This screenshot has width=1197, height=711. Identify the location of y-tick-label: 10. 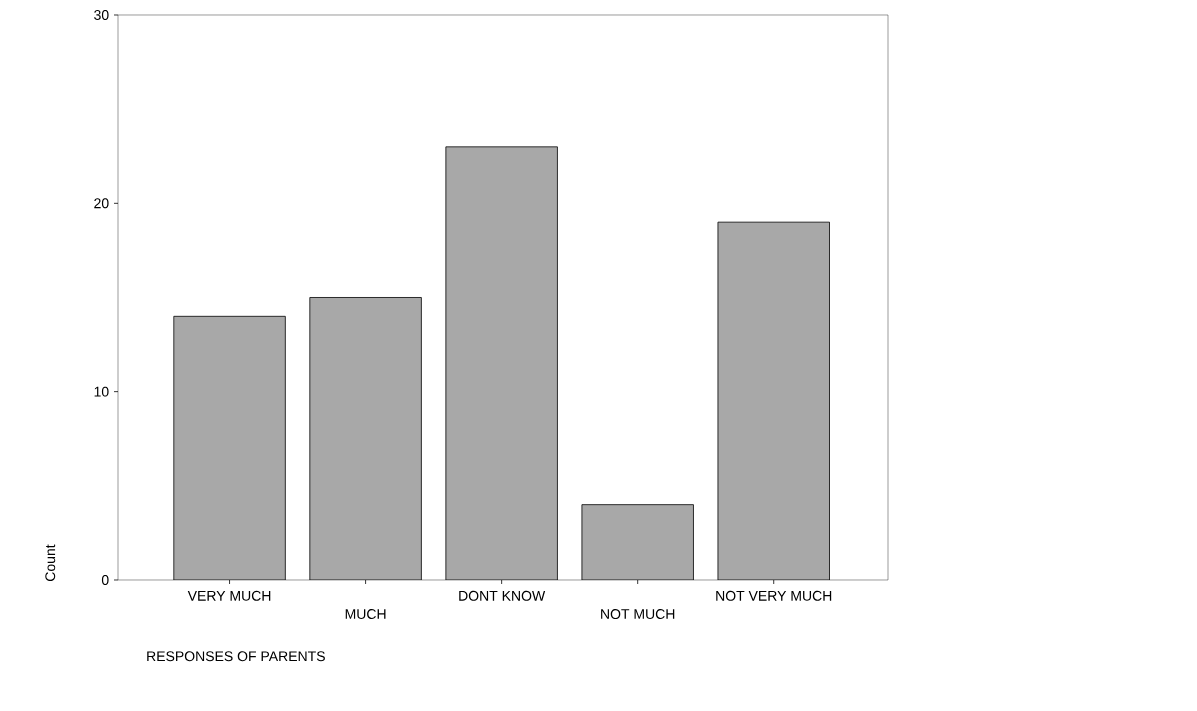
(101, 391).